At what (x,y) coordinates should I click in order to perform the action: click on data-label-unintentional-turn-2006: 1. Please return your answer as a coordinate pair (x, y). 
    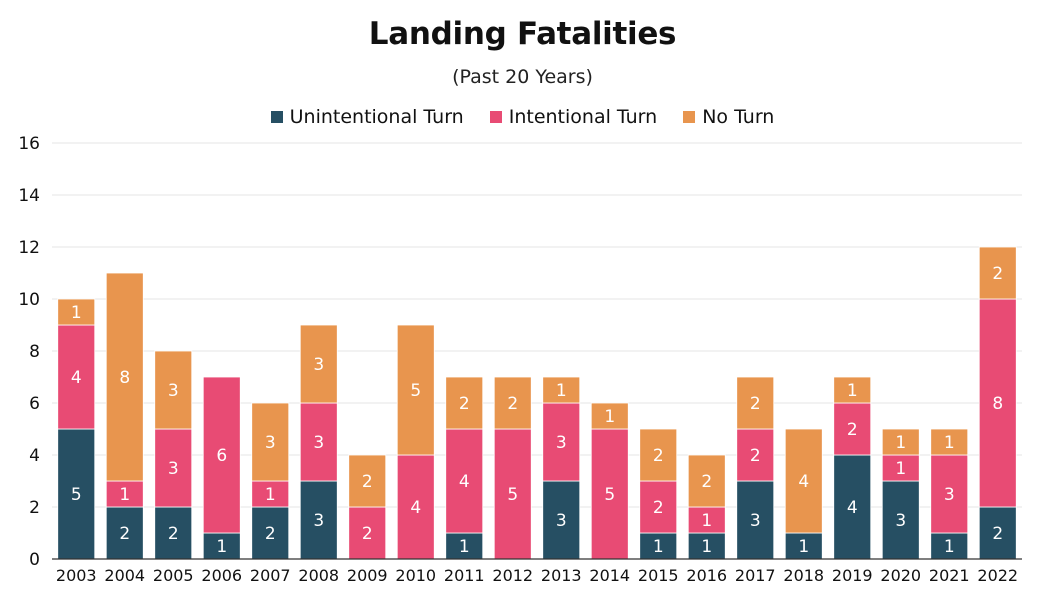
    Looking at the image, I should click on (221, 547).